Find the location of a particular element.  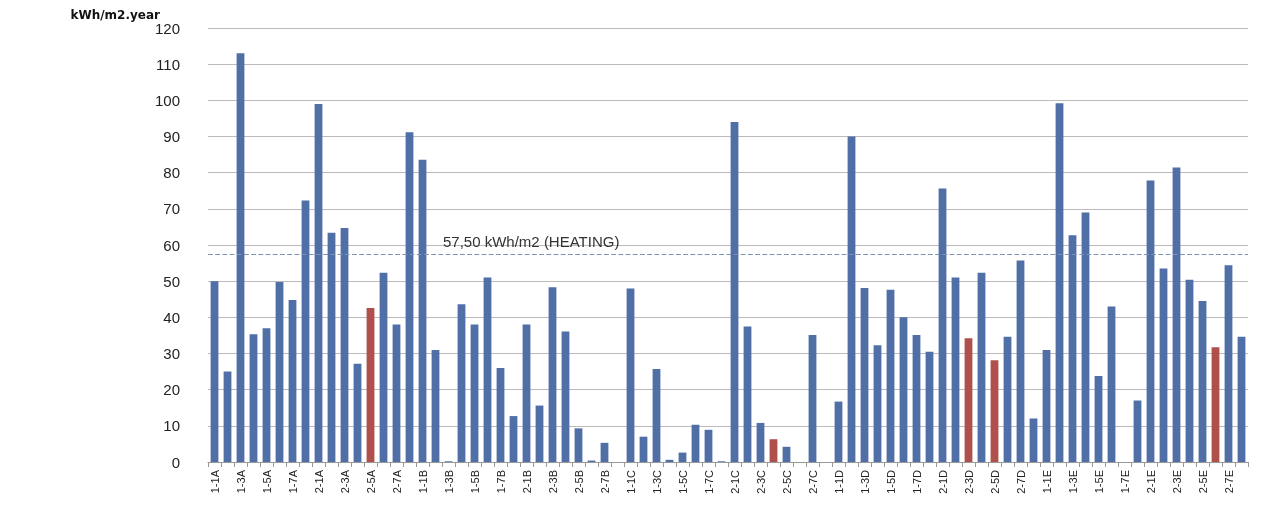

x-tick-label: 2-7D is located at coordinates (1020, 481).